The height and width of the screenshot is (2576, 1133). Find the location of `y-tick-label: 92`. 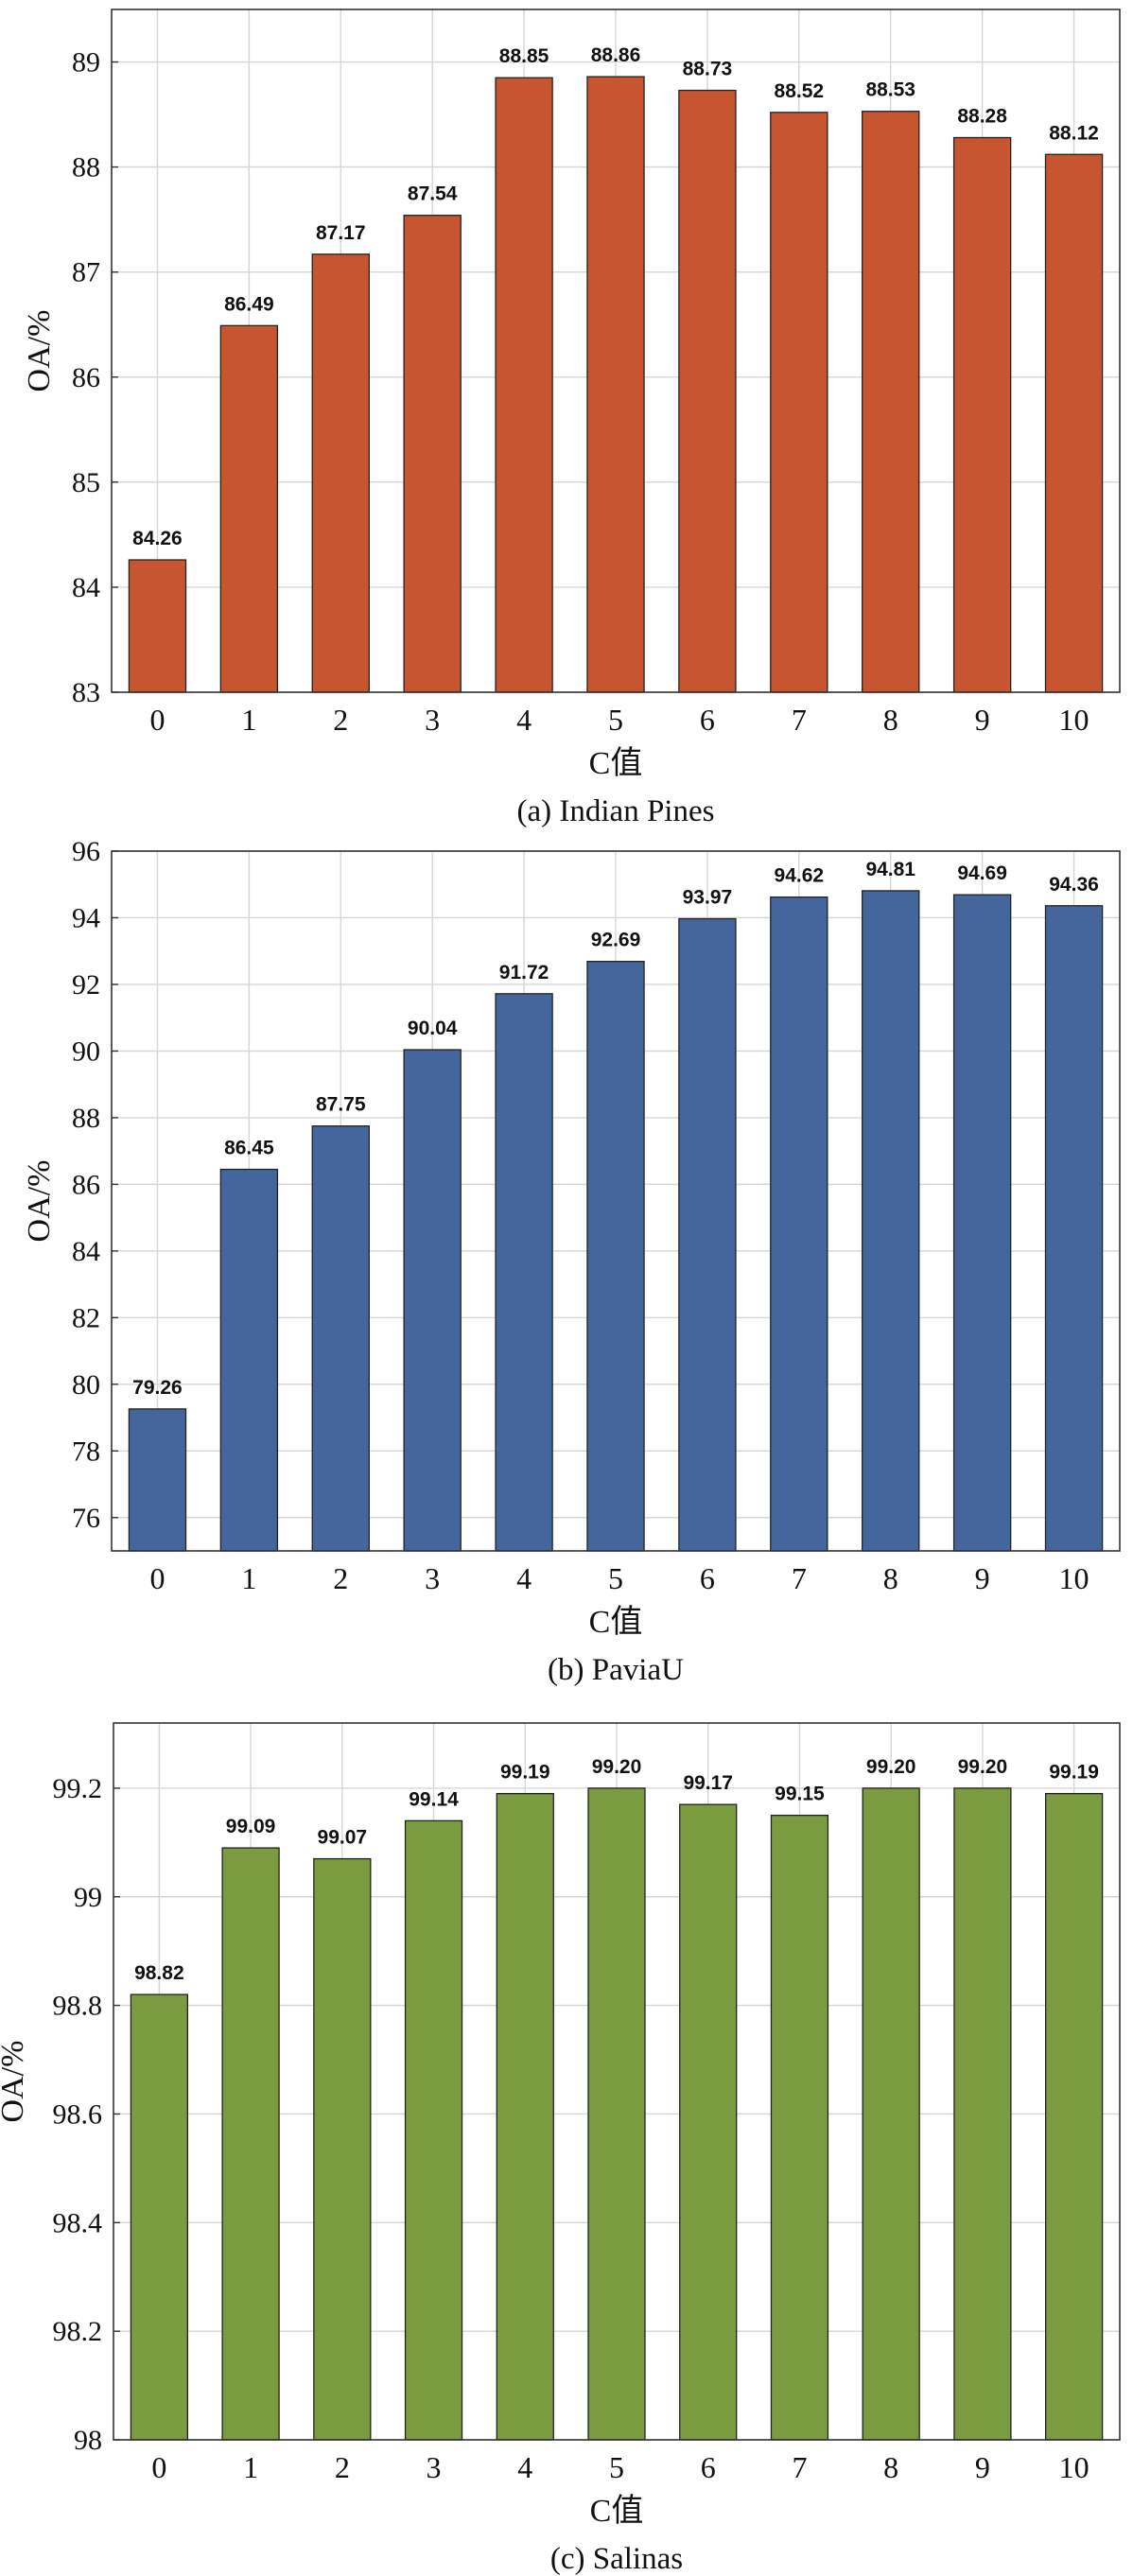

y-tick-label: 92 is located at coordinates (86, 985).